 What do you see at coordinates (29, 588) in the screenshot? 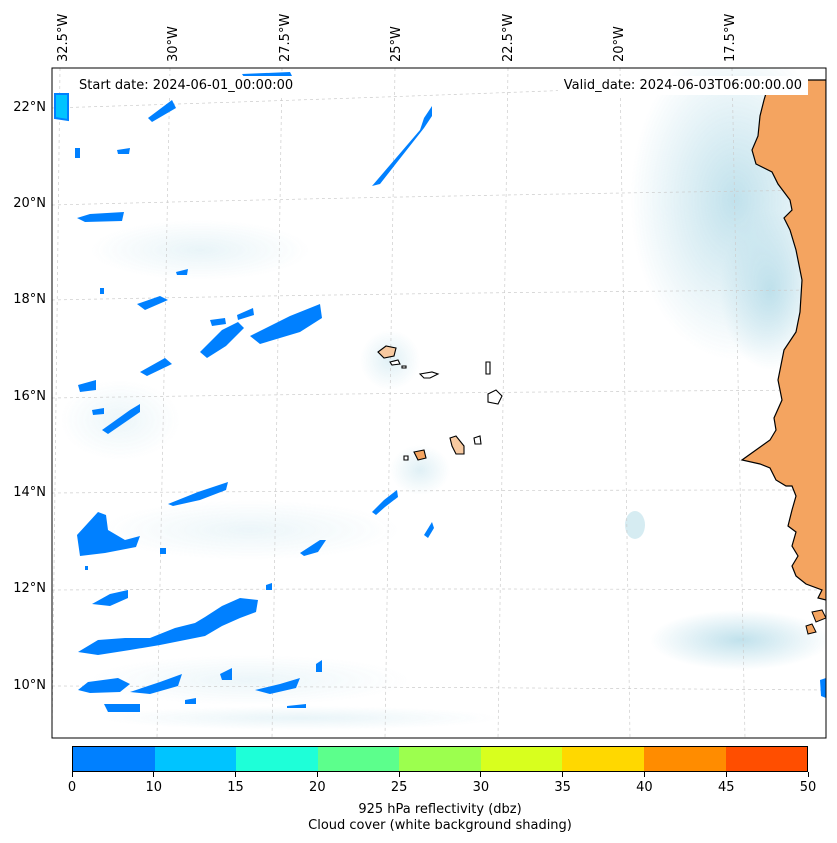
I see `lat-label: 12°N` at bounding box center [29, 588].